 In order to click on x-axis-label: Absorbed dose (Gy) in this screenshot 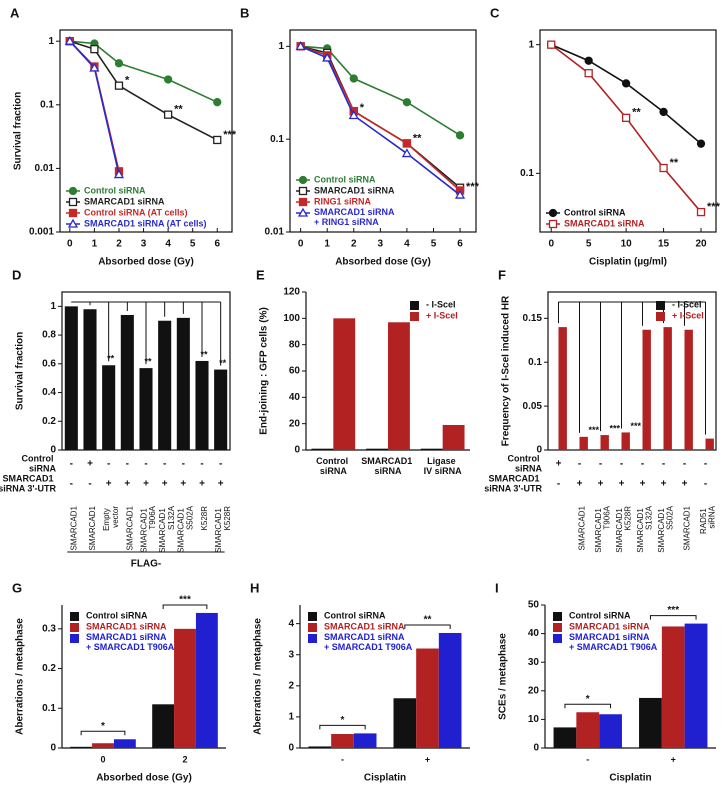, I will do `click(144, 778)`.